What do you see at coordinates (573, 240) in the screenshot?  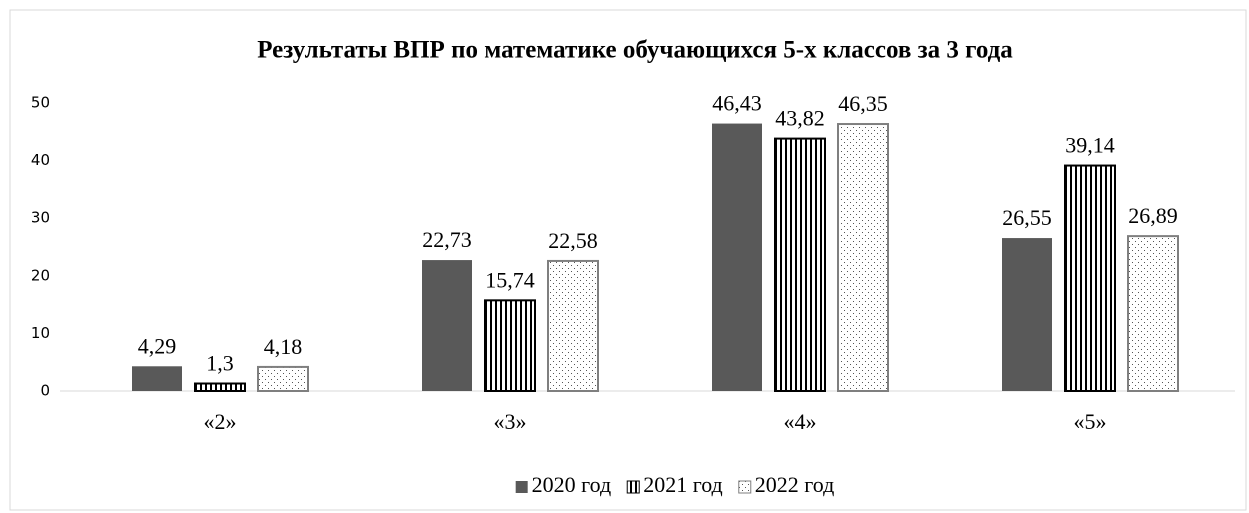 I see `data-label: 22,58` at bounding box center [573, 240].